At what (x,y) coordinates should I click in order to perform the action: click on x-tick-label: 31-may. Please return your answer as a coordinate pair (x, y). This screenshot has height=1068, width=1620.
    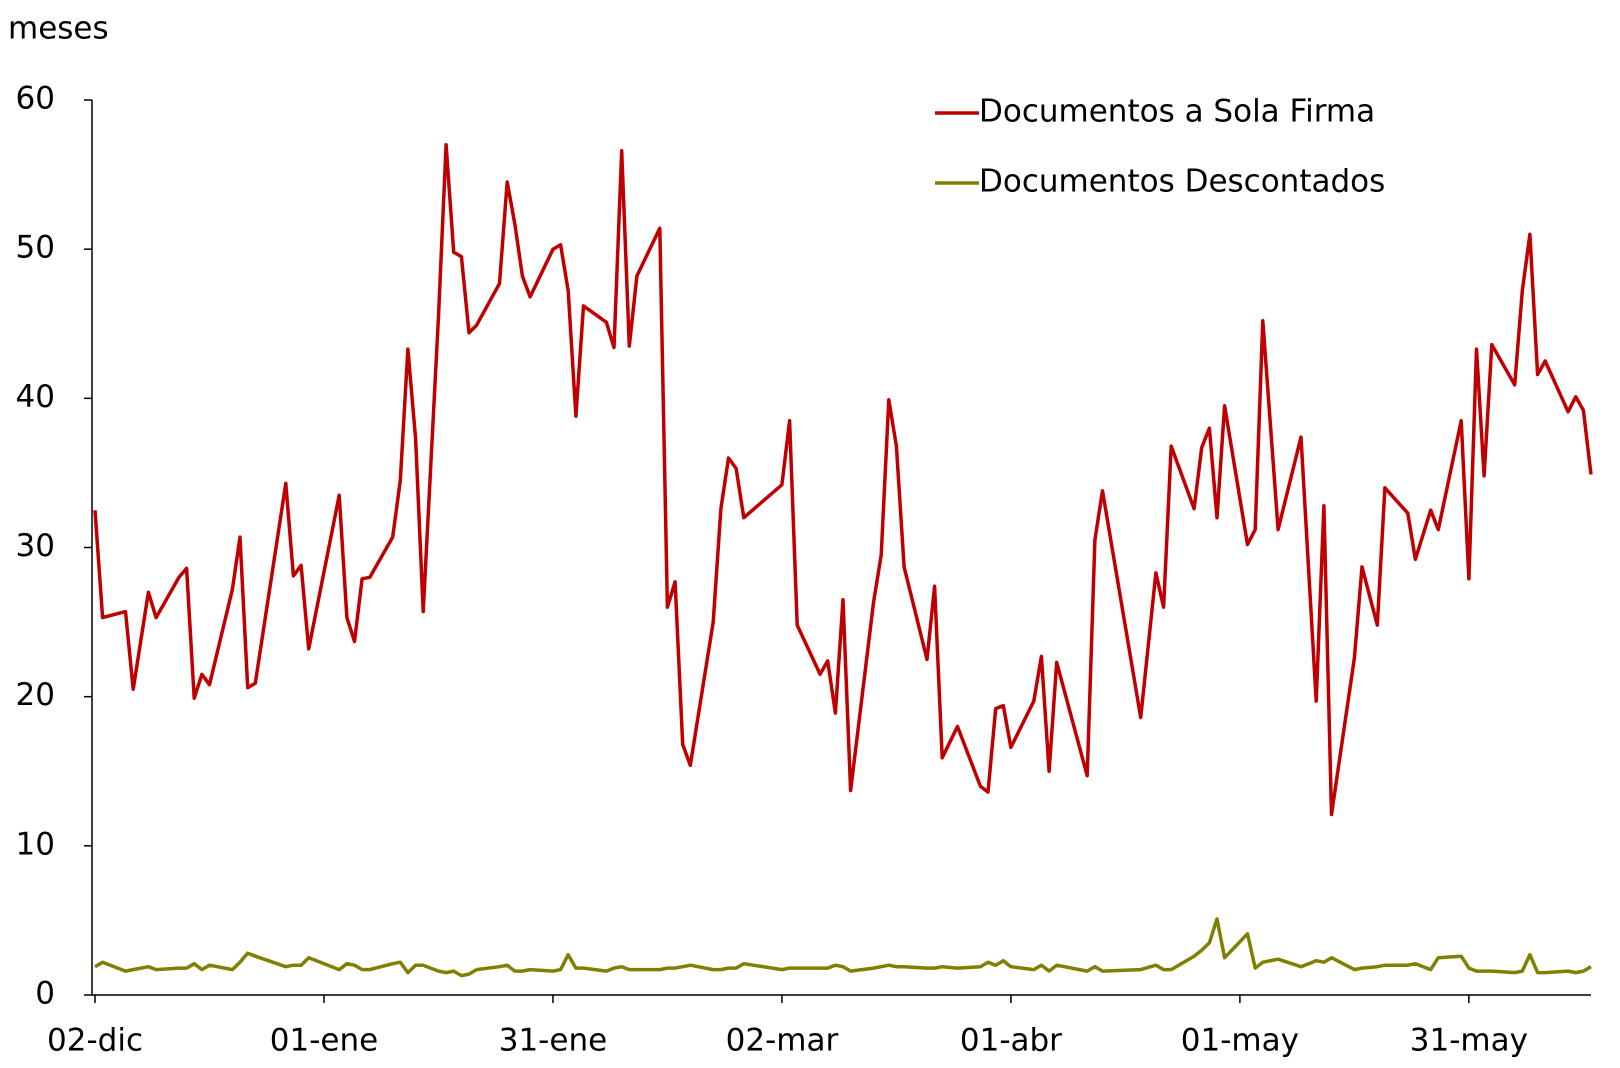
    Looking at the image, I should click on (1469, 1041).